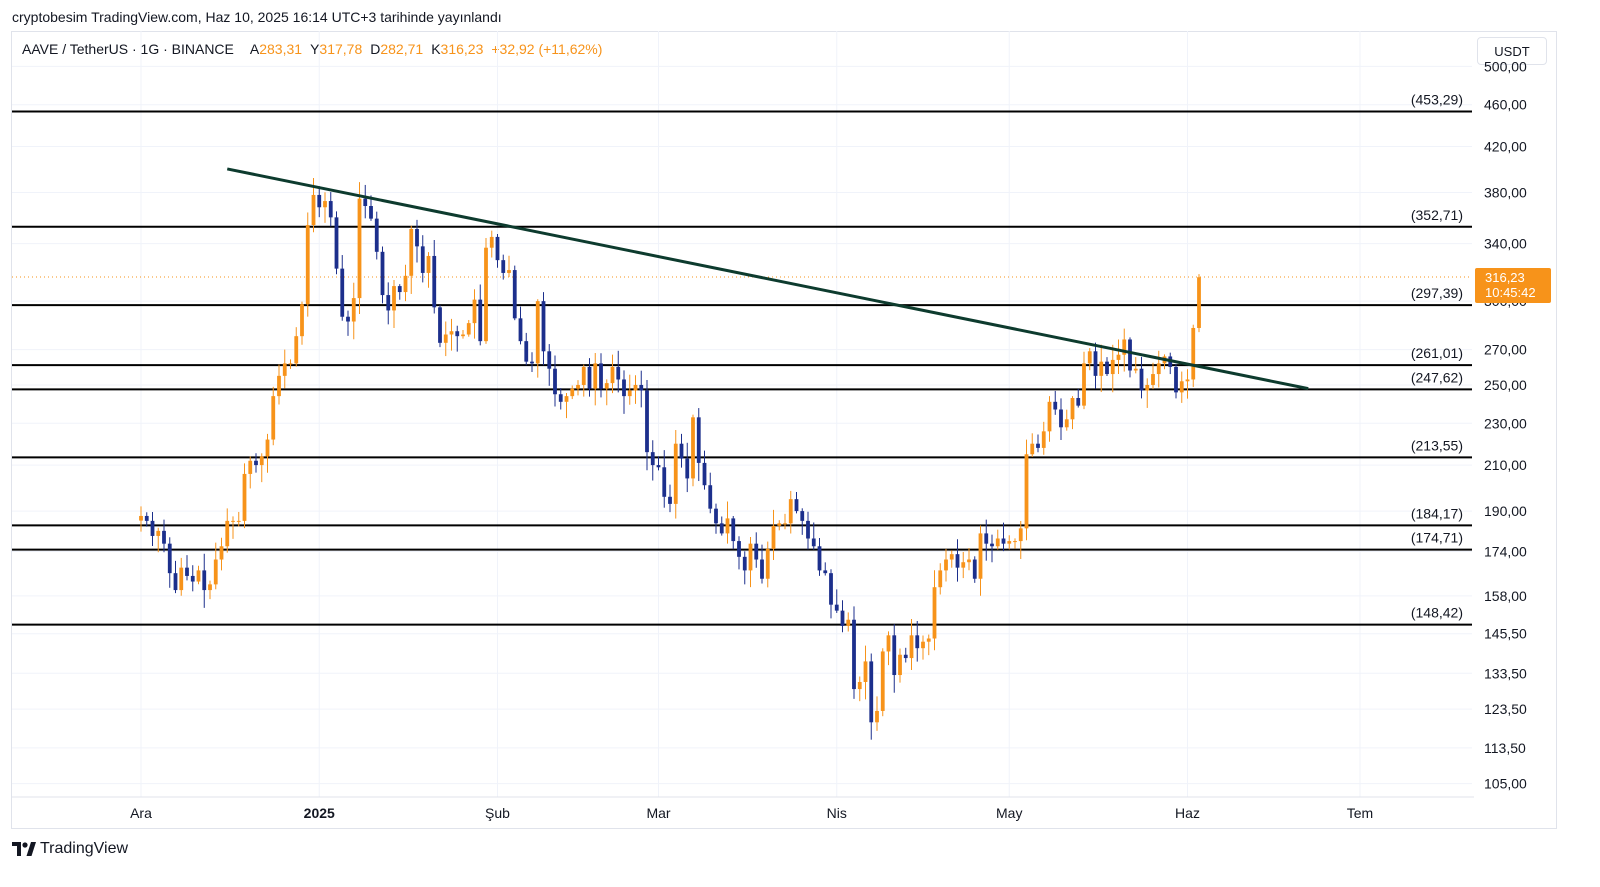 The width and height of the screenshot is (1600, 887). Describe the element at coordinates (402, 49) in the screenshot. I see `low-value: 282,71` at that location.